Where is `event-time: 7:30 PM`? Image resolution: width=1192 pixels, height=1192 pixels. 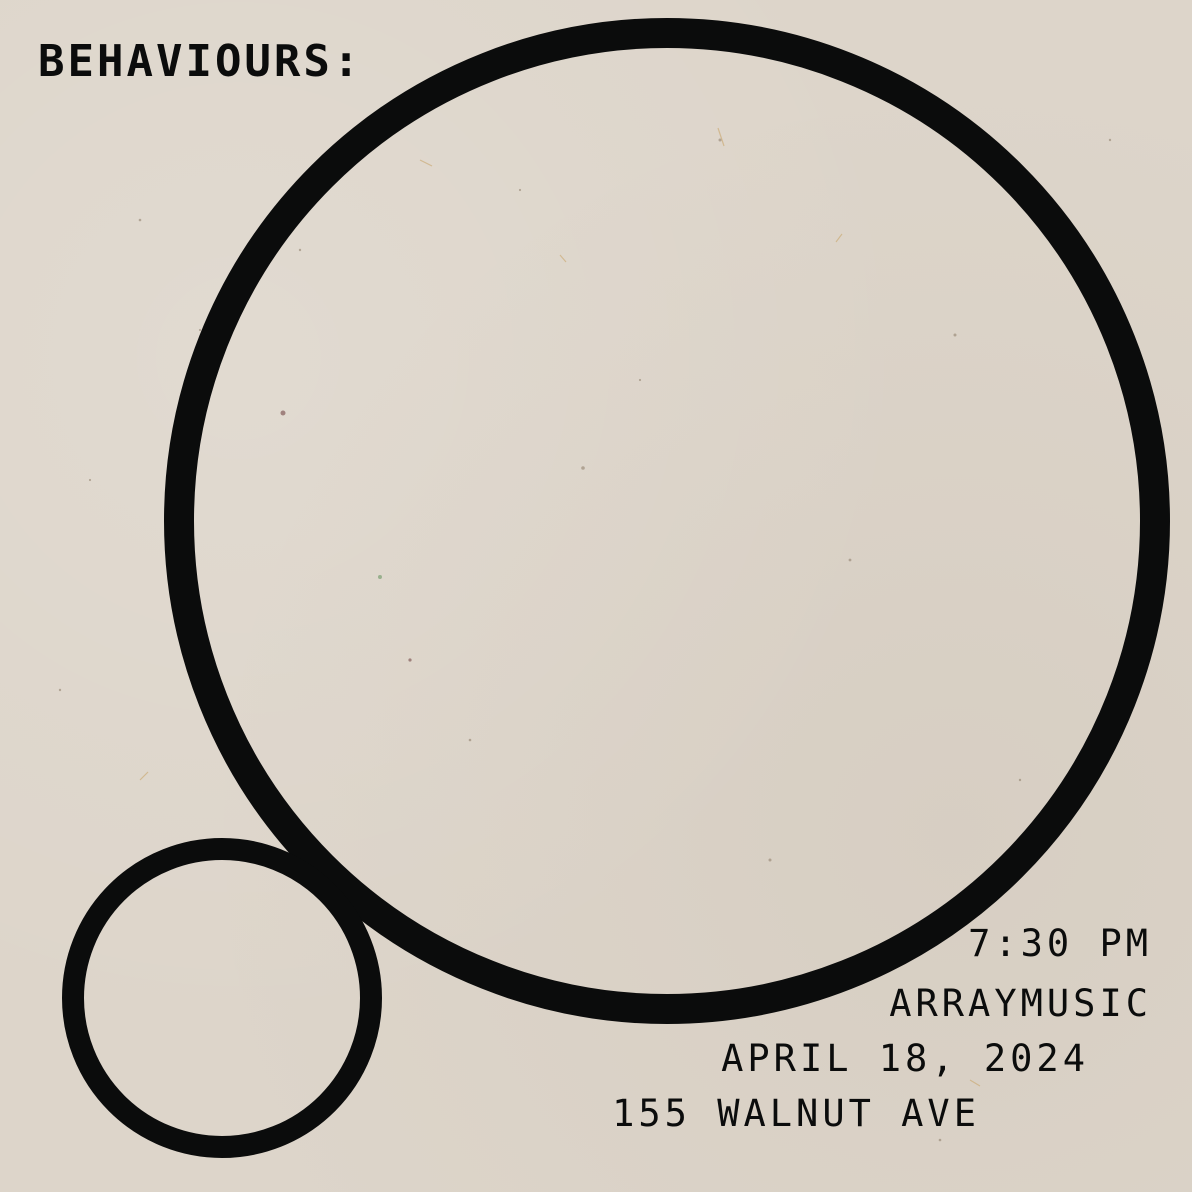
event-time: 7:30 PM is located at coordinates (1060, 943).